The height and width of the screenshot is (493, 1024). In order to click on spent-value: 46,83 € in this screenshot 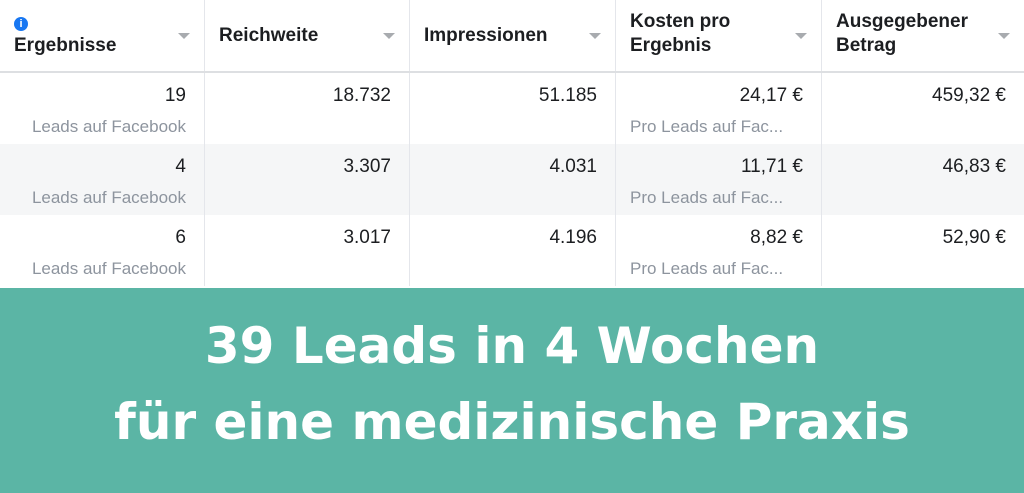, I will do `click(974, 166)`.